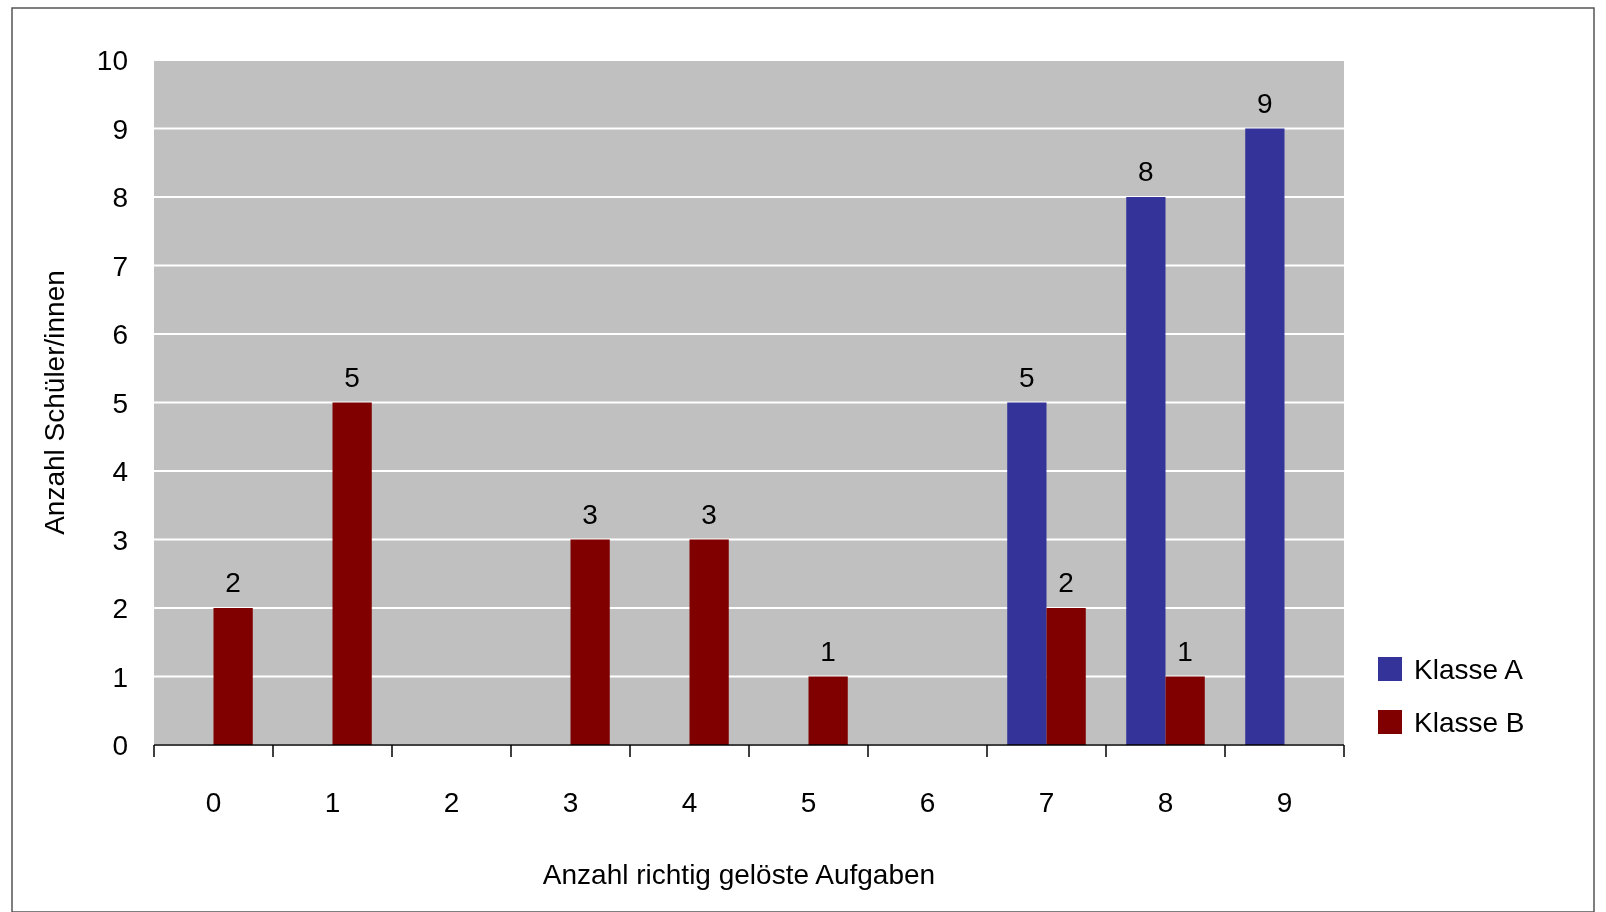  I want to click on x-tick-label: 0, so click(213, 802).